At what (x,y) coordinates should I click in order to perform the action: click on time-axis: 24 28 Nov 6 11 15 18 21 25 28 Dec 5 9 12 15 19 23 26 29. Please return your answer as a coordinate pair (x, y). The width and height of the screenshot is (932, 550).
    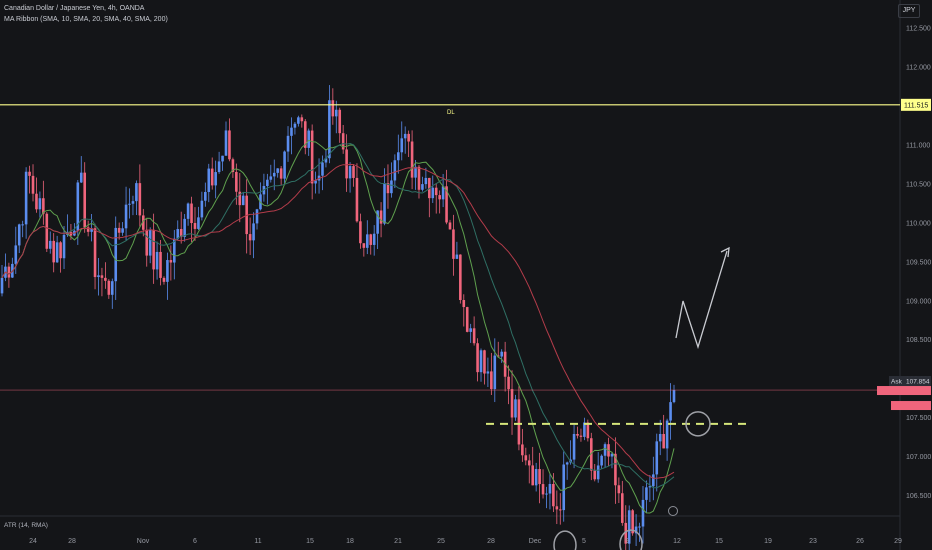
    Looking at the image, I should click on (465, 541).